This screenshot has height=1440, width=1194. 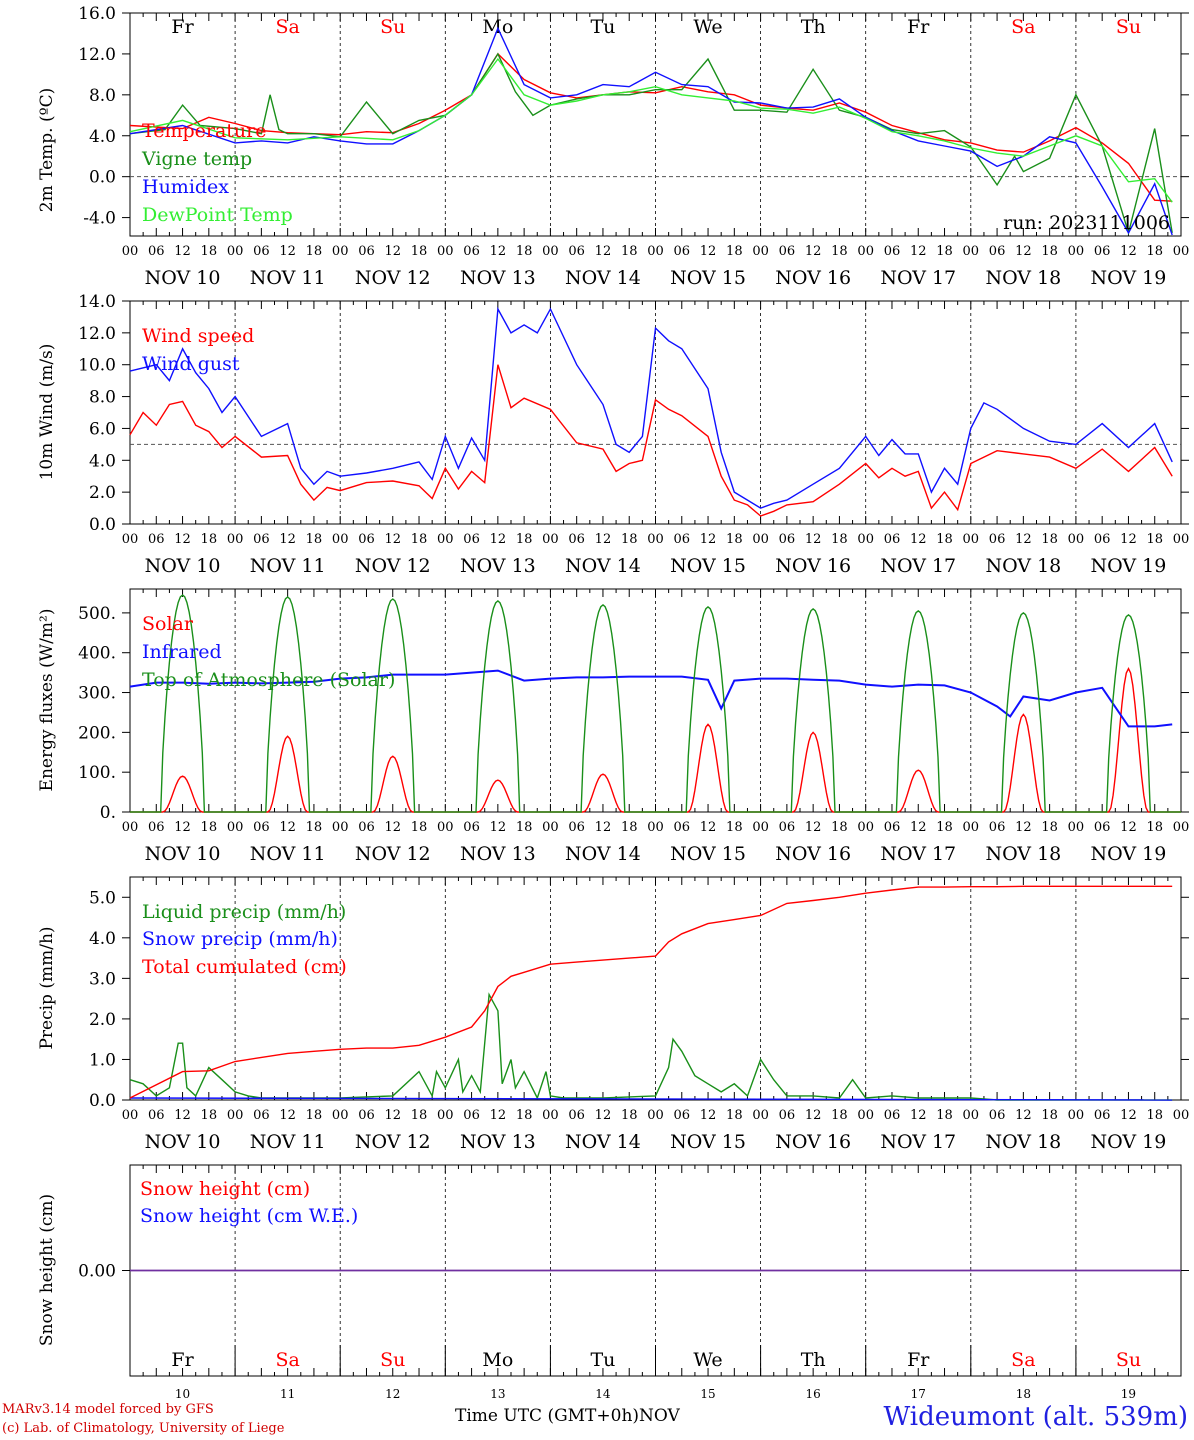 I want to click on y-tick-label: -4.0, so click(x=99, y=219).